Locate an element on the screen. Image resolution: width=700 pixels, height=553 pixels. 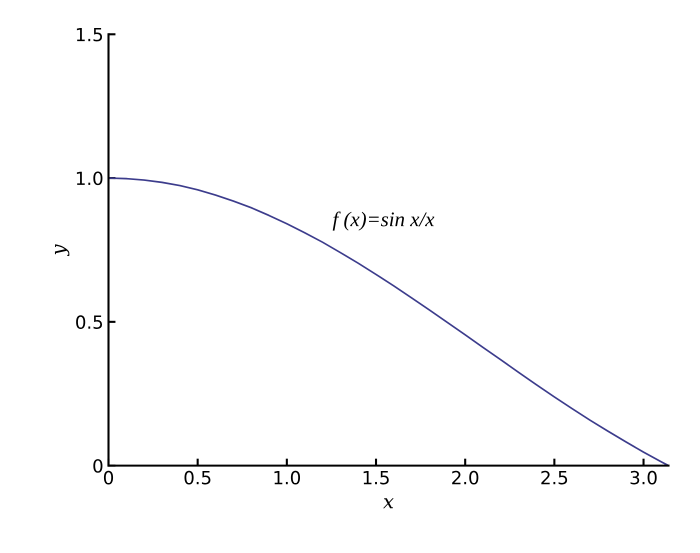
x-axis-title: x is located at coordinates (388, 503).